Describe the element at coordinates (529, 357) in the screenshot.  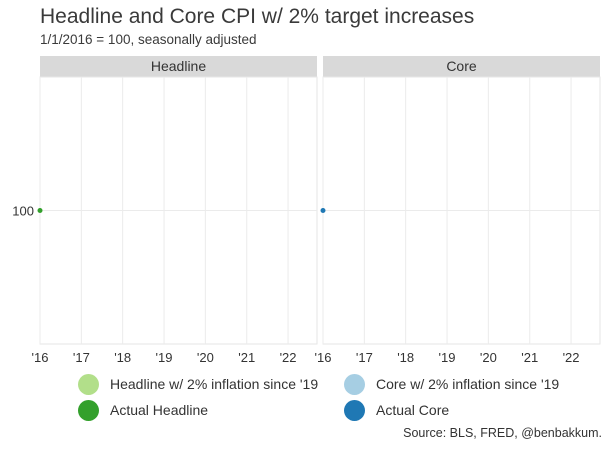
I see `x-tick-label-core: '21` at that location.